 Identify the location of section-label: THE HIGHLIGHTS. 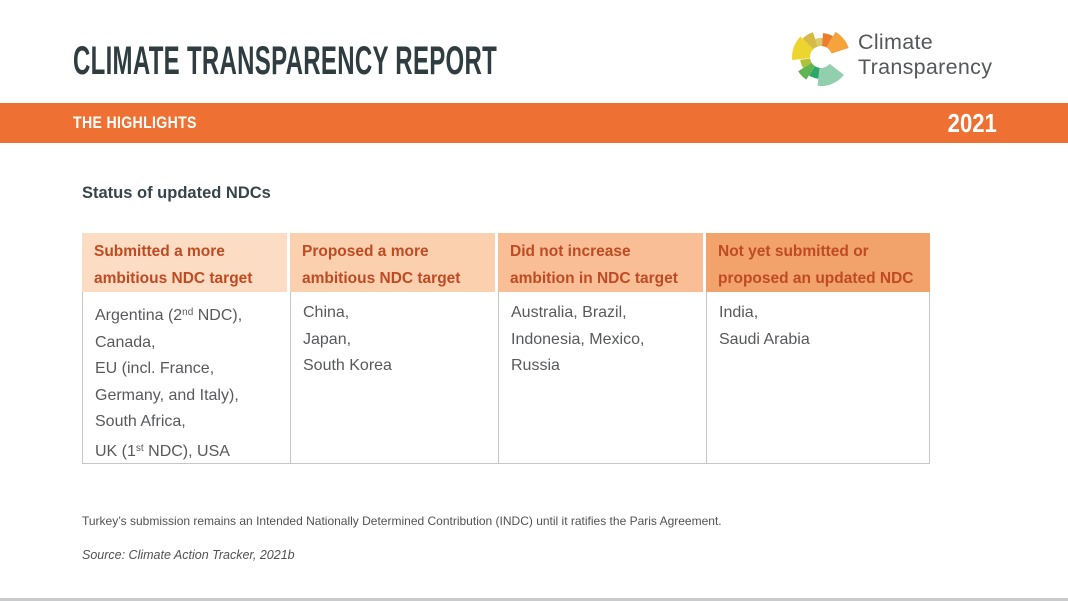
(135, 122).